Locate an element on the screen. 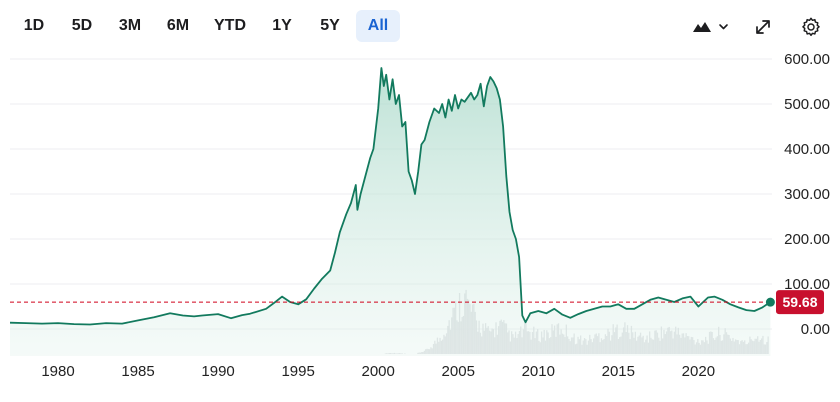 This screenshot has height=402, width=840. expand-button is located at coordinates (763, 27).